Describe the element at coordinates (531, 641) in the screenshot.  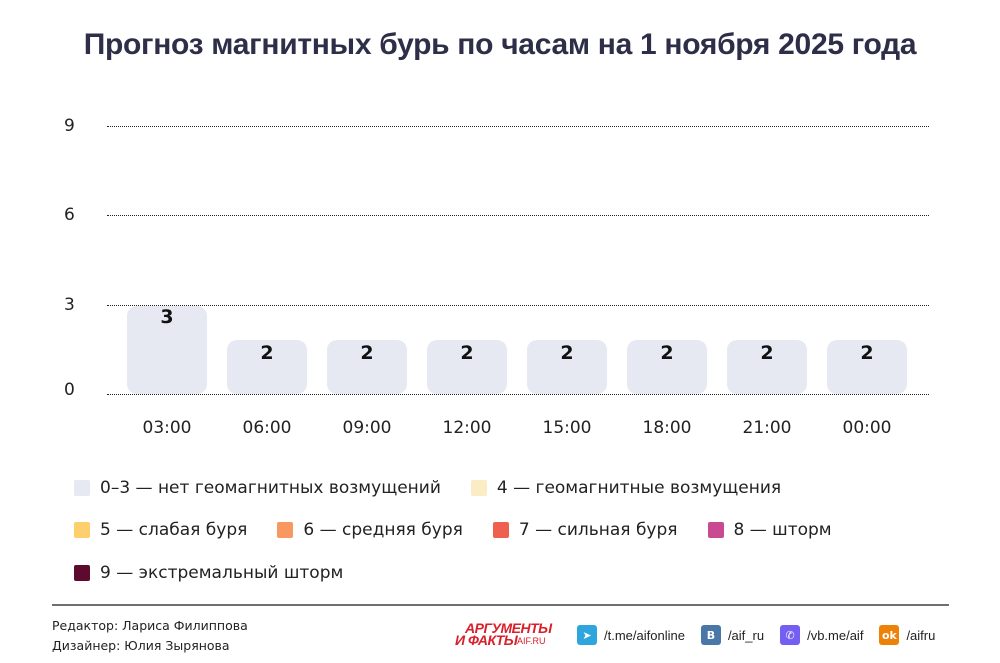
I see `logo-text-sub: AIF.RU` at that location.